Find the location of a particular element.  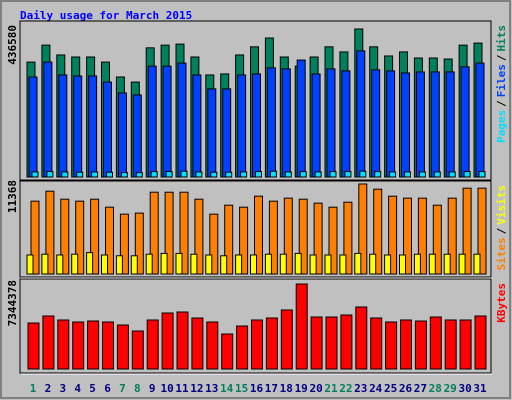

x-tick-label: 24 is located at coordinates (376, 388).